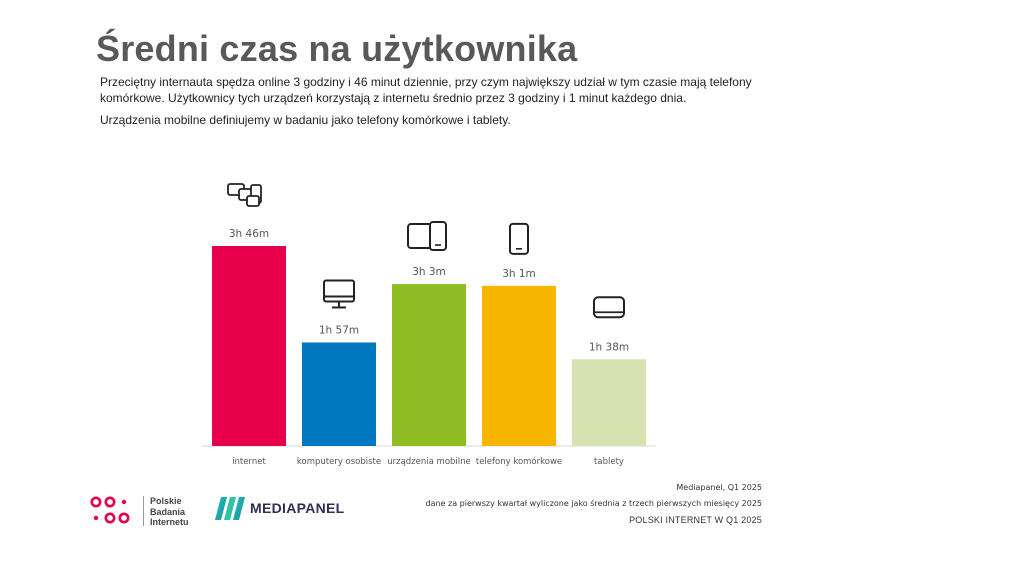  Describe the element at coordinates (339, 294) in the screenshot. I see `desktop-icon` at that location.